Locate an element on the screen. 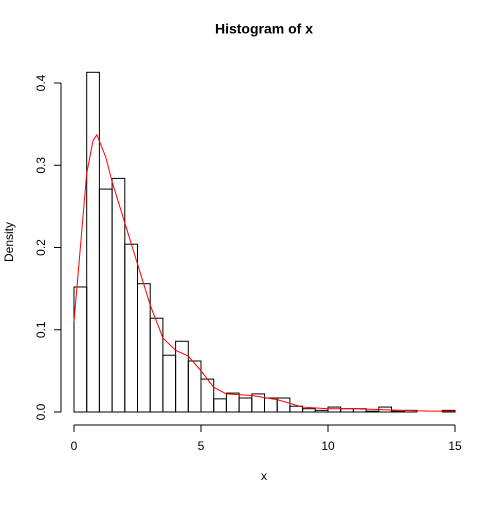  x-tick-label: 0 is located at coordinates (74, 446).